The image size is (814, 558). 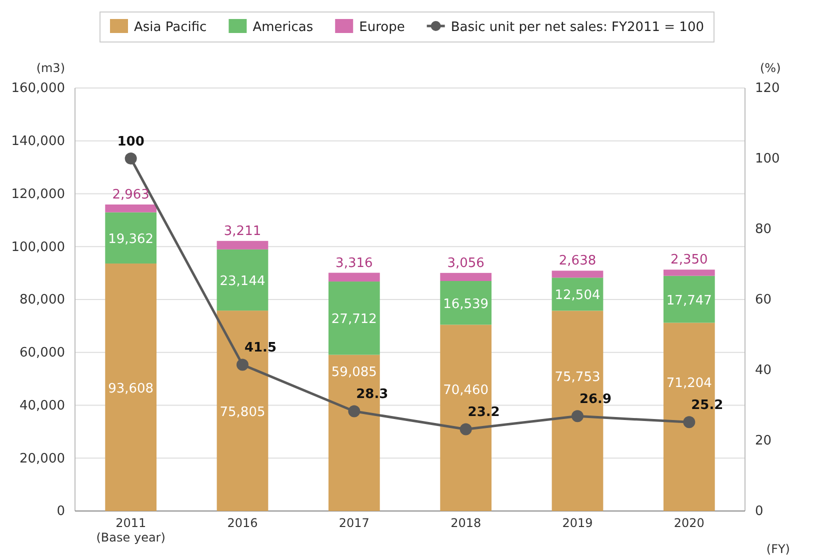 I want to click on x-tick-label: 2018, so click(x=466, y=523).